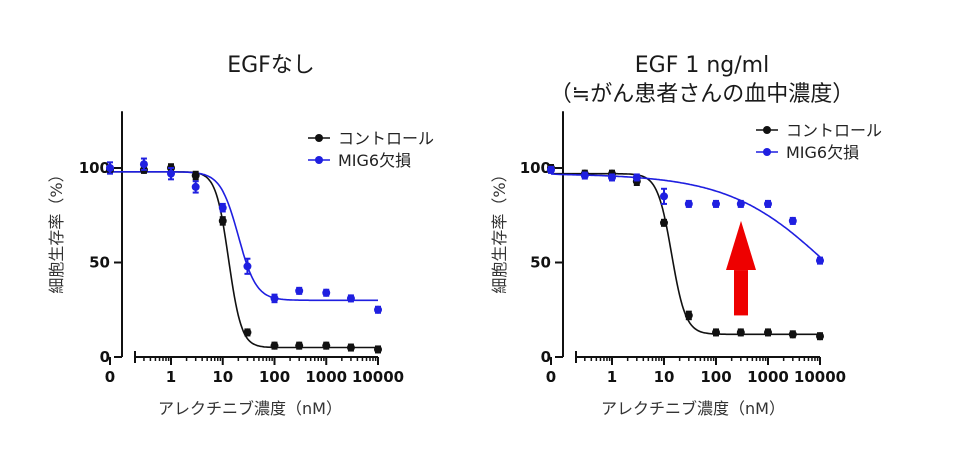  What do you see at coordinates (741, 293) in the screenshot?
I see `arrow-shaft` at bounding box center [741, 293].